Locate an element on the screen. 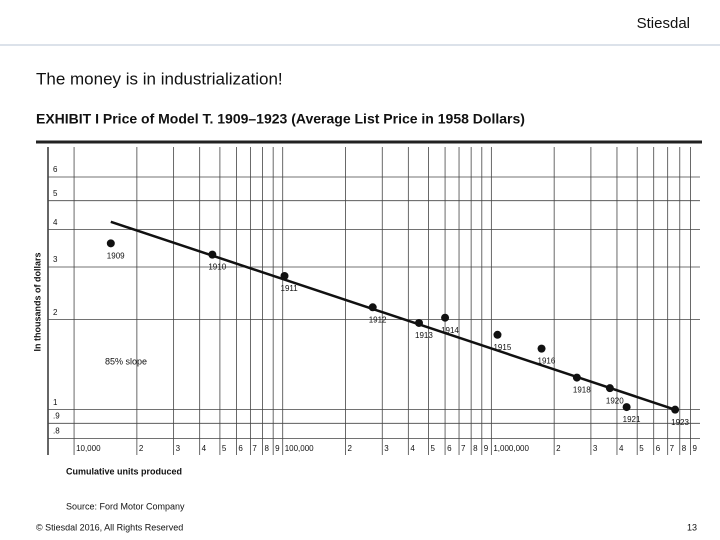  point-label: 1918 is located at coordinates (582, 390).